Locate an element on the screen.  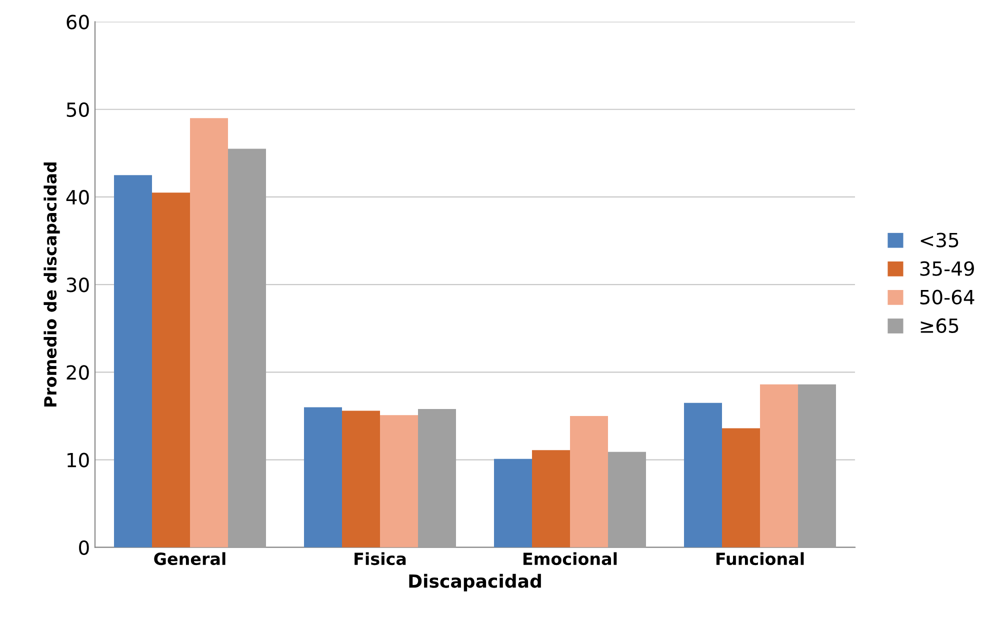
y-tick-label: 10 is located at coordinates (78, 460).